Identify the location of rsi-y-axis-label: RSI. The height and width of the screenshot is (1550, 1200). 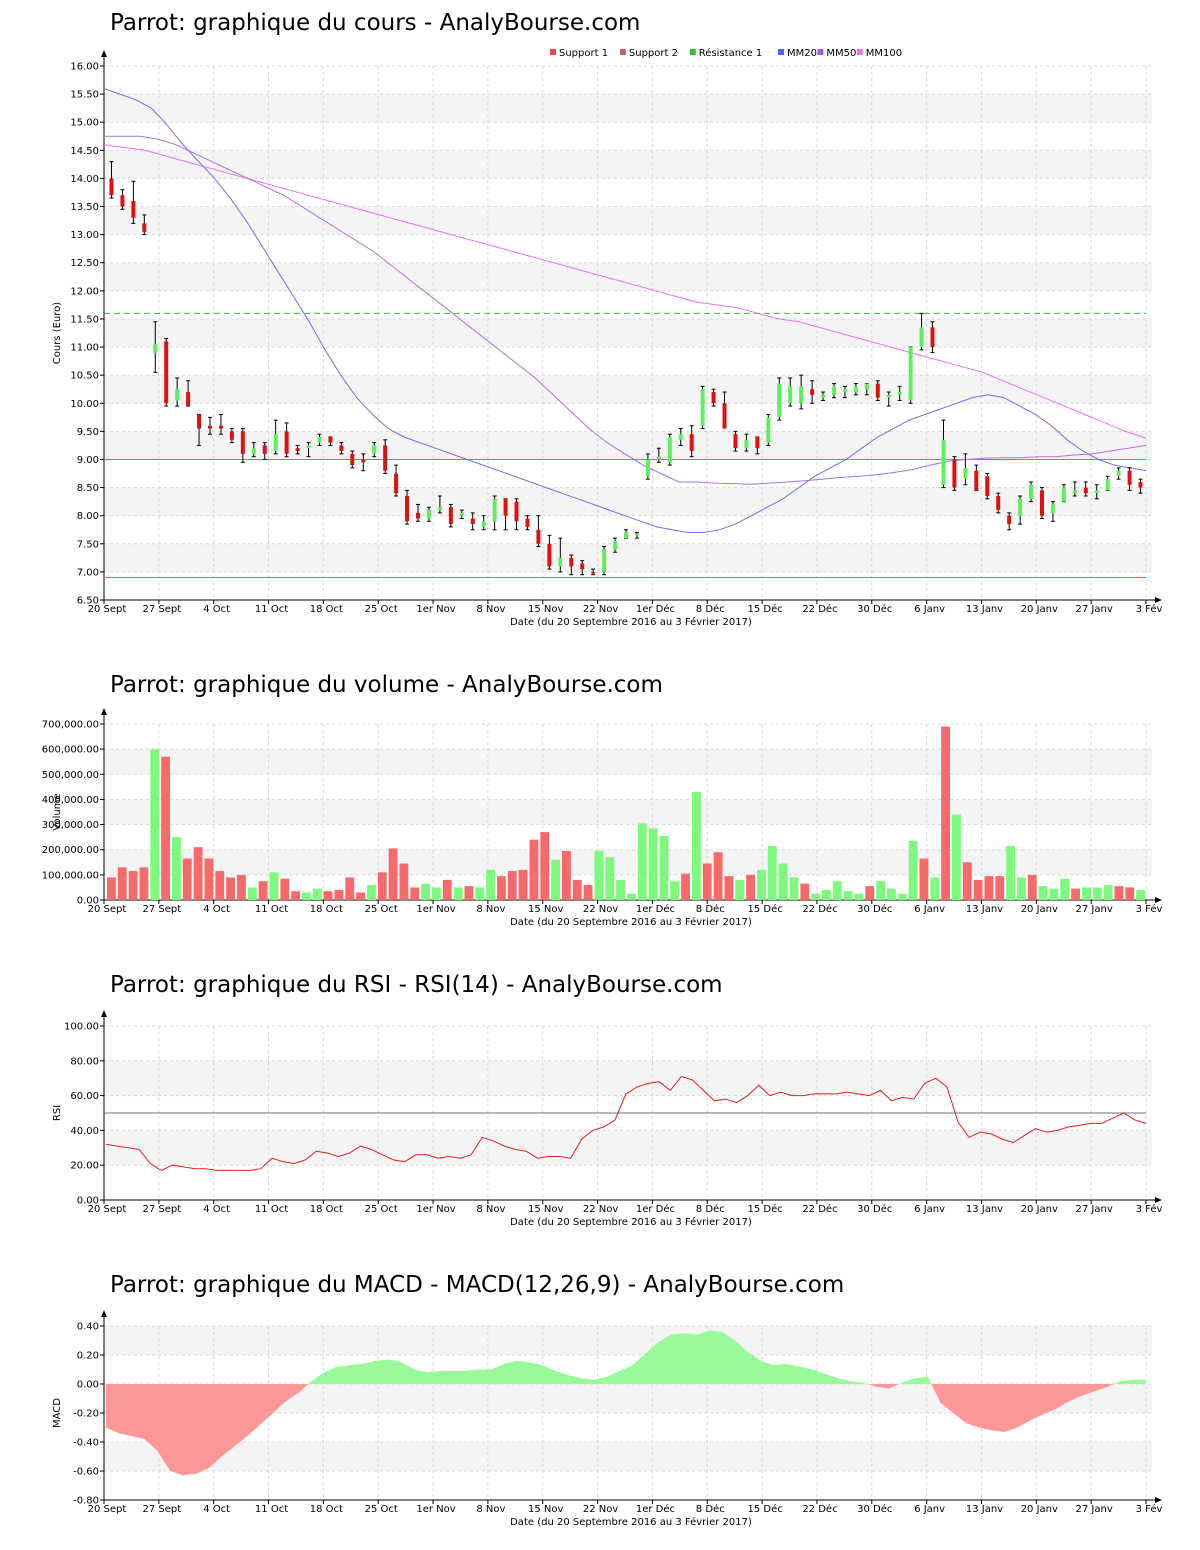
(57, 1113).